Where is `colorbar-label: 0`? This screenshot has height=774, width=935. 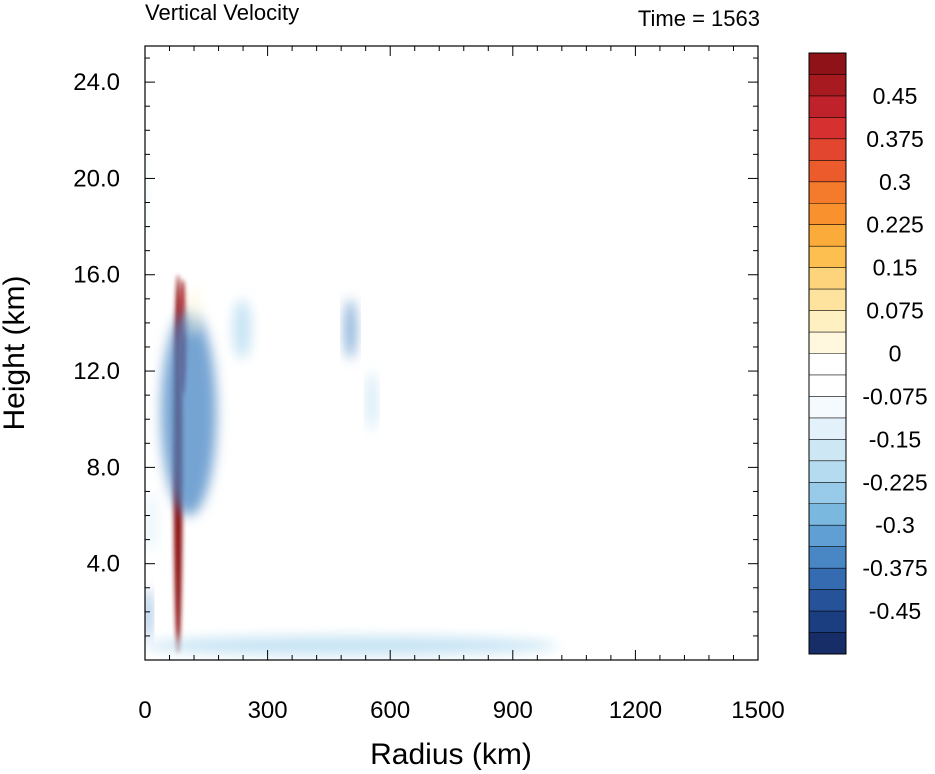
colorbar-label: 0 is located at coordinates (895, 354).